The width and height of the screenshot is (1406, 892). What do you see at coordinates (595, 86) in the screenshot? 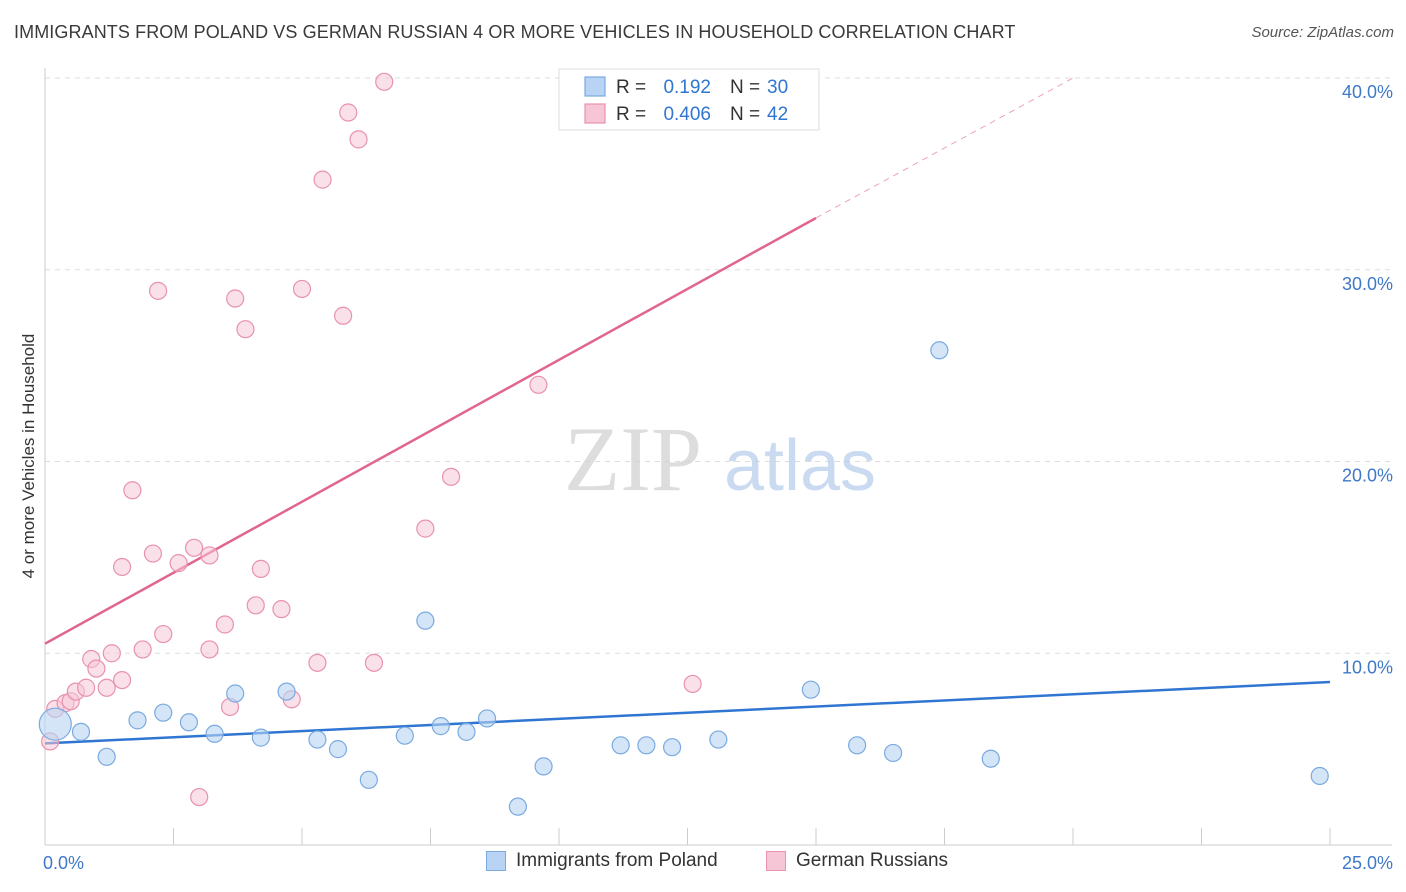
I see `legend-swatch-poland` at bounding box center [595, 86].